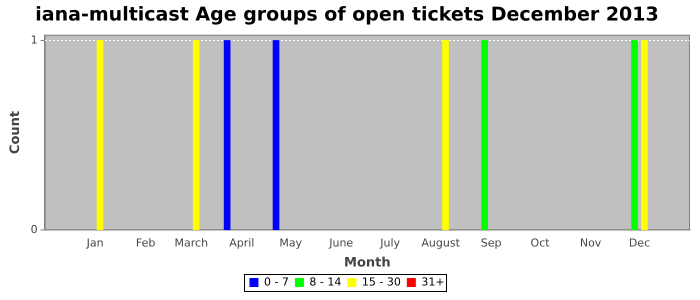 Image resolution: width=700 pixels, height=300 pixels. I want to click on x-tick-label: July, so click(389, 243).